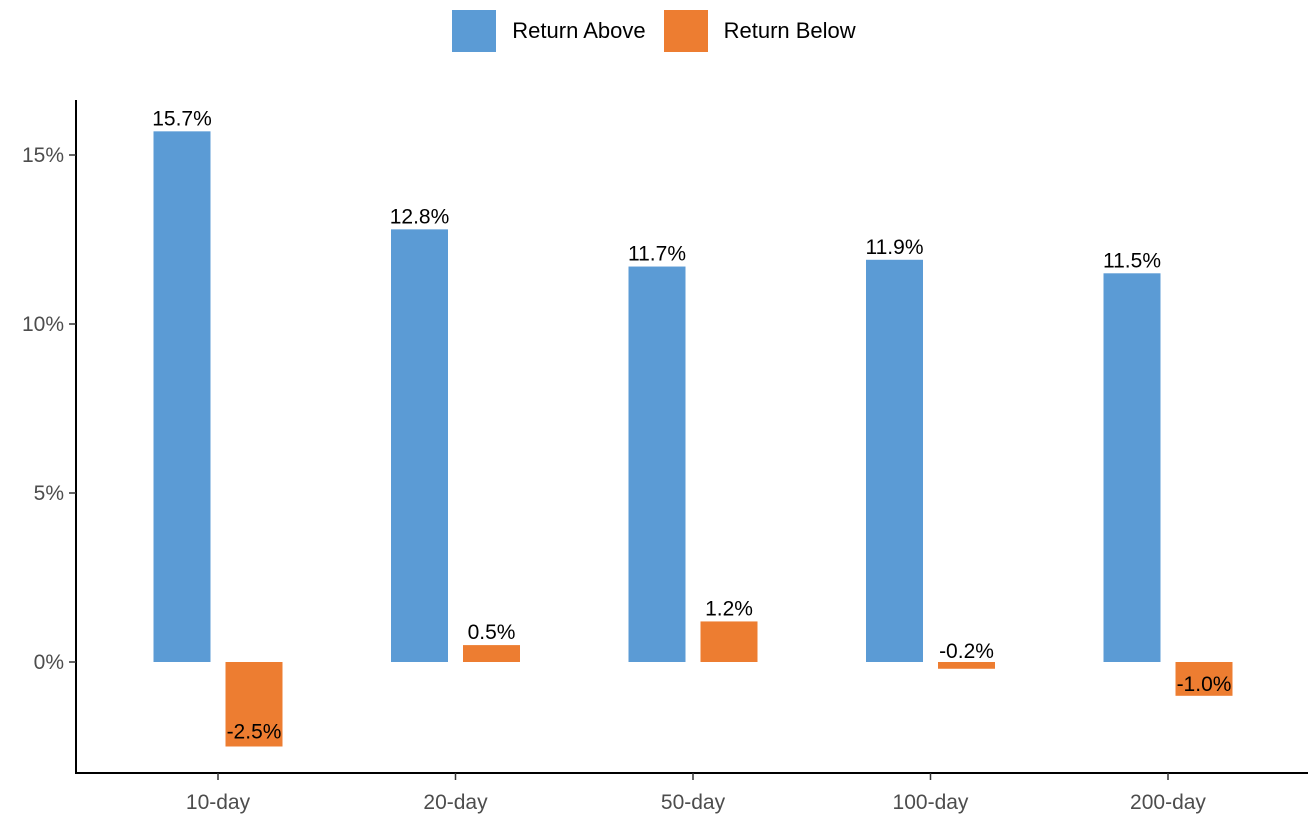 The width and height of the screenshot is (1308, 822). I want to click on x-tick-label: 100-day, so click(931, 802).